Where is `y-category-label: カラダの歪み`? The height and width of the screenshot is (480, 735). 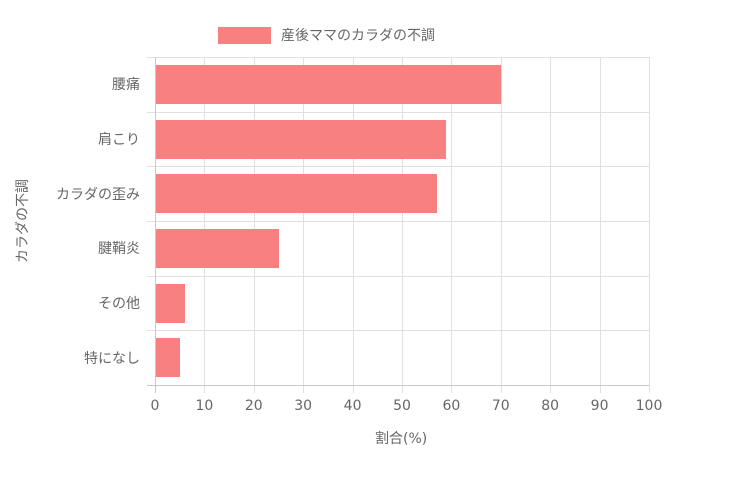
y-category-label: カラダの歪み is located at coordinates (98, 194).